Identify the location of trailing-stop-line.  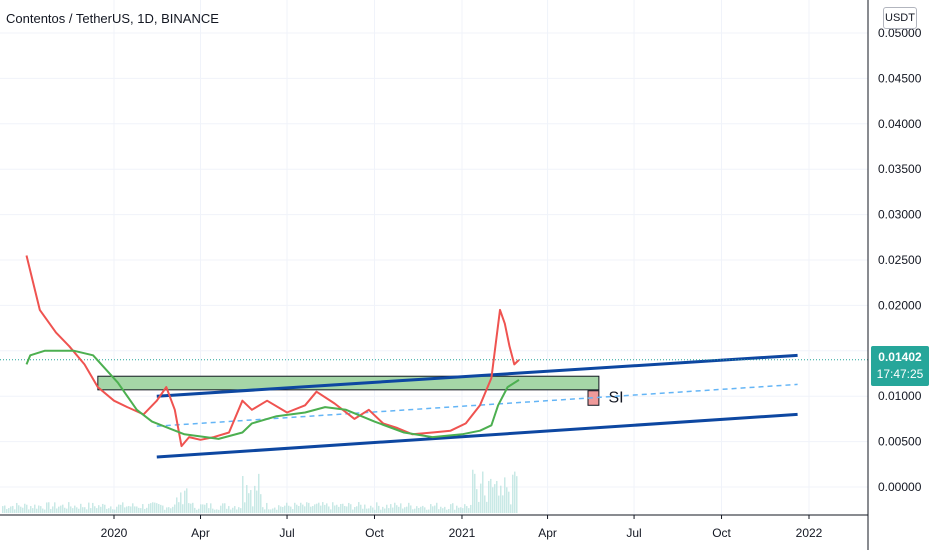
(272, 394).